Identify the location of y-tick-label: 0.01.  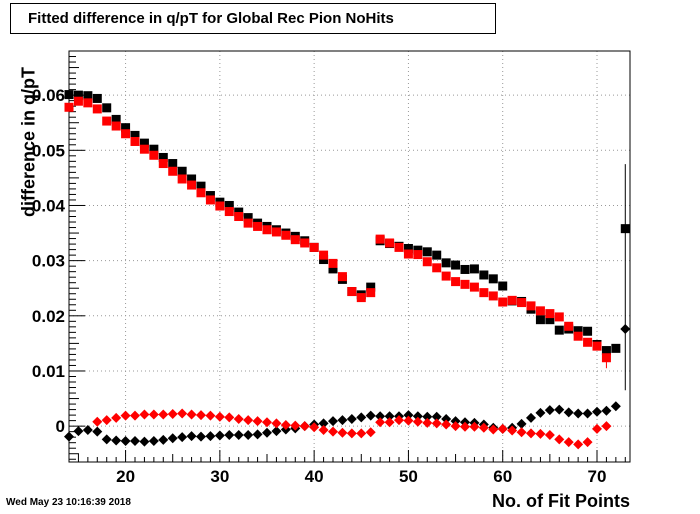
(48, 371).